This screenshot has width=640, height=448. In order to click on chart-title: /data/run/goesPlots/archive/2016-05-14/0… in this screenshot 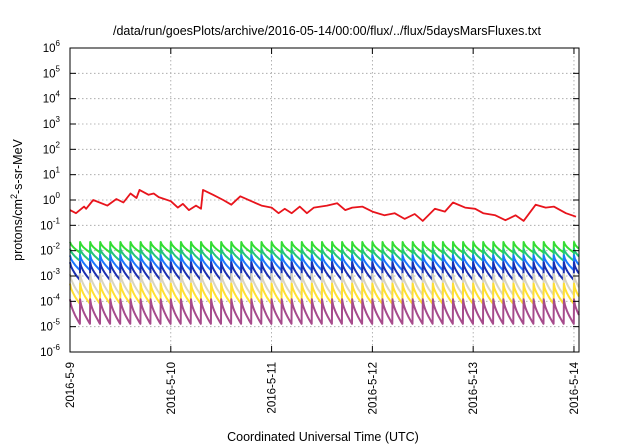, I will do `click(327, 31)`.